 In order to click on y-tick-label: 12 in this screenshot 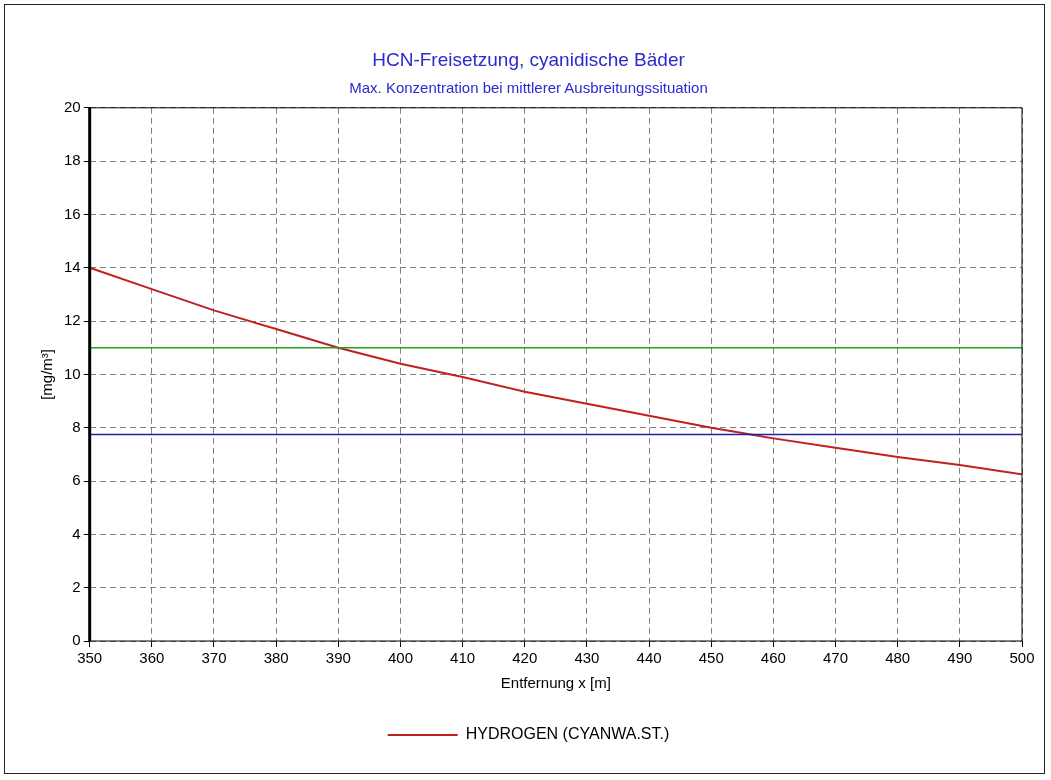, I will do `click(72, 320)`.